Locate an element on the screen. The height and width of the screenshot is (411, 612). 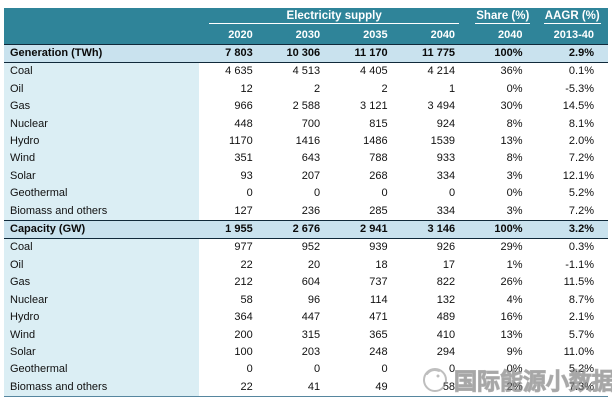
value-cell: 737 is located at coordinates (368, 283).